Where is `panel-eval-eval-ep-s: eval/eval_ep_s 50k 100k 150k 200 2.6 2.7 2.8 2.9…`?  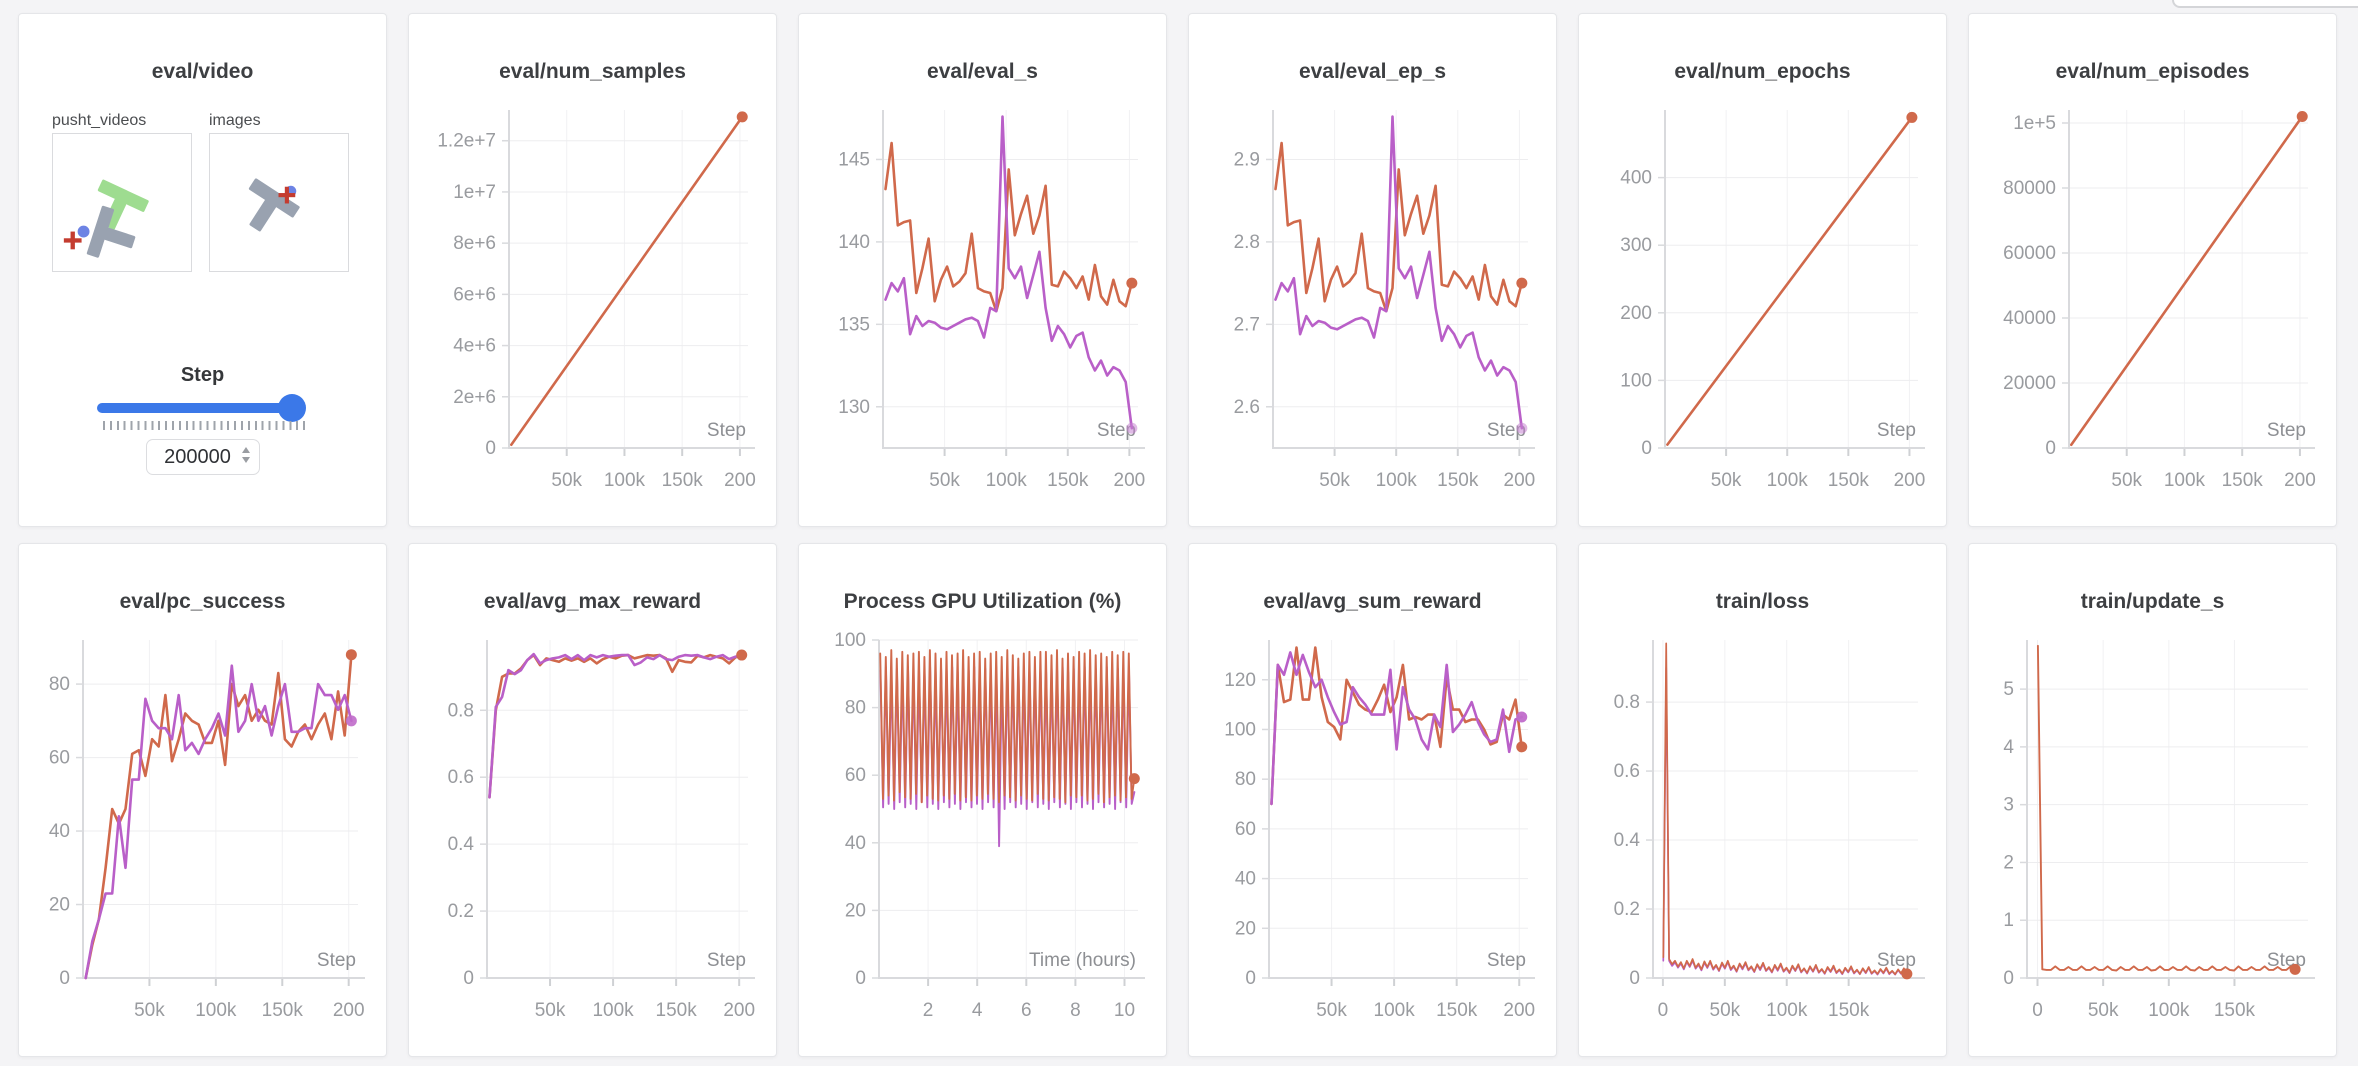 panel-eval-eval-ep-s: eval/eval_ep_s 50k 100k 150k 200 2.6 2.7 2.8 2.9… is located at coordinates (1372, 270).